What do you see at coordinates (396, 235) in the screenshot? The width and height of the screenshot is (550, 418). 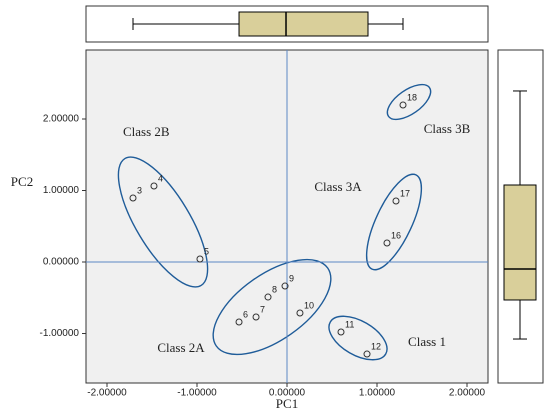 I see `point-label: 16` at bounding box center [396, 235].